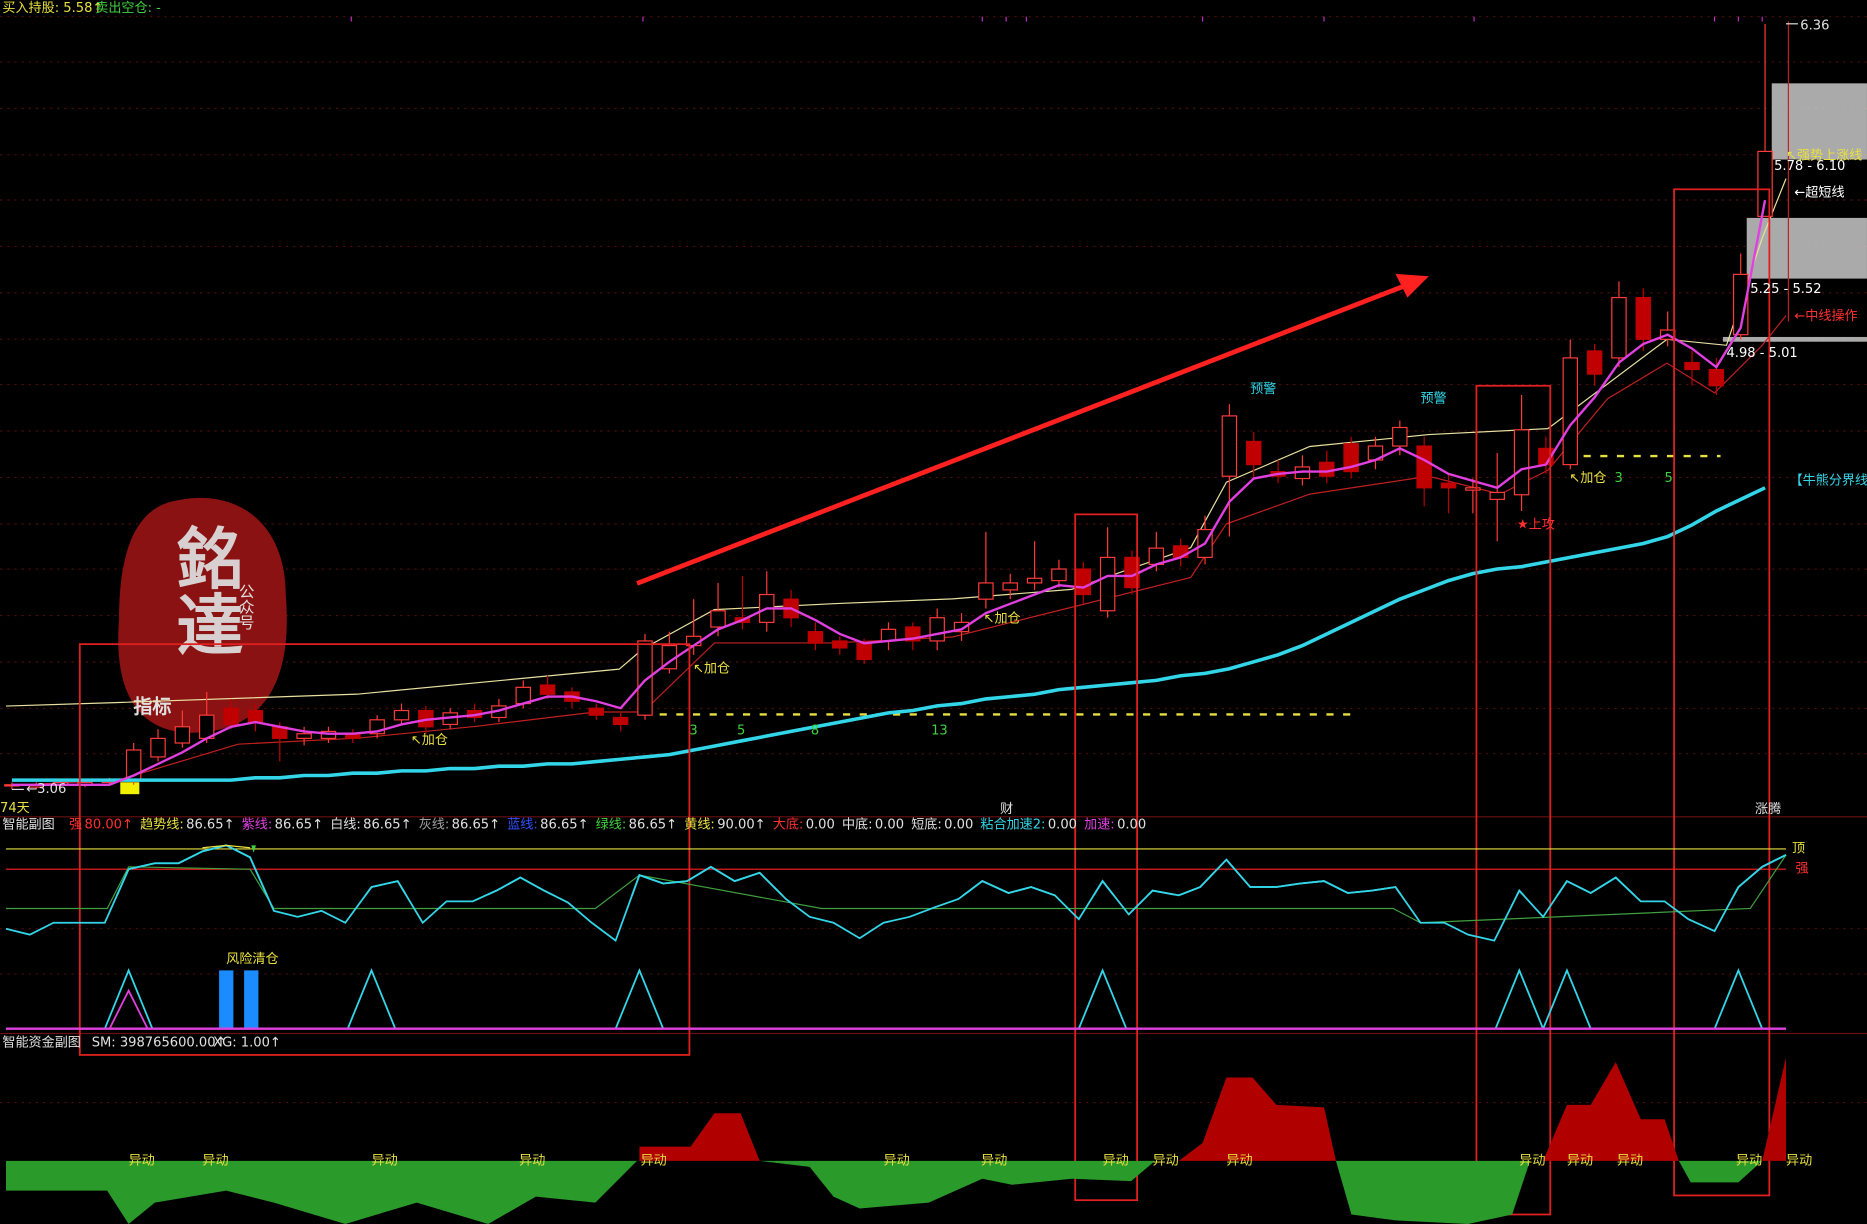 Image resolution: width=1867 pixels, height=1224 pixels. I want to click on indicator-name: 强, so click(75, 825).